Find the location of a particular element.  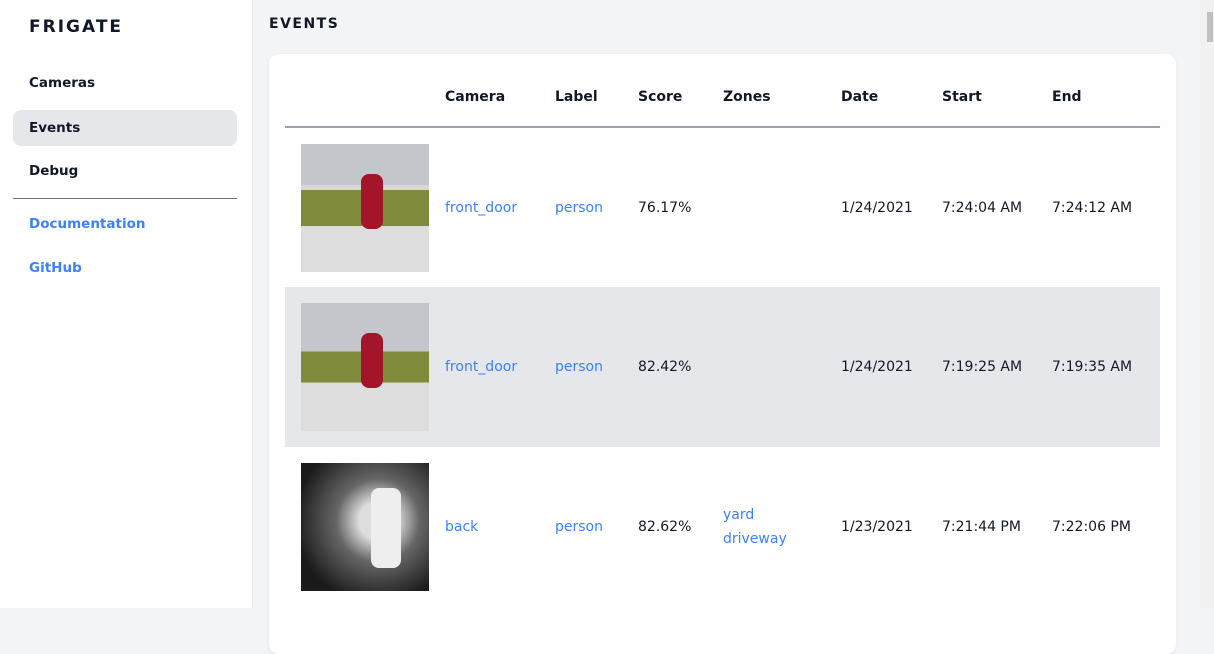

sidebar-item-cameras: Cameras is located at coordinates (62, 83).